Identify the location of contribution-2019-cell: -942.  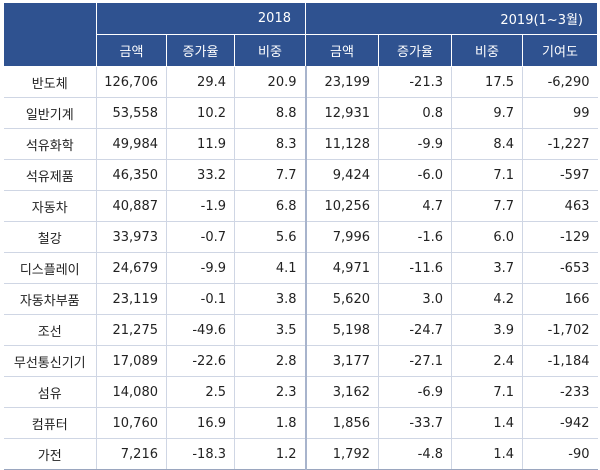
(560, 423).